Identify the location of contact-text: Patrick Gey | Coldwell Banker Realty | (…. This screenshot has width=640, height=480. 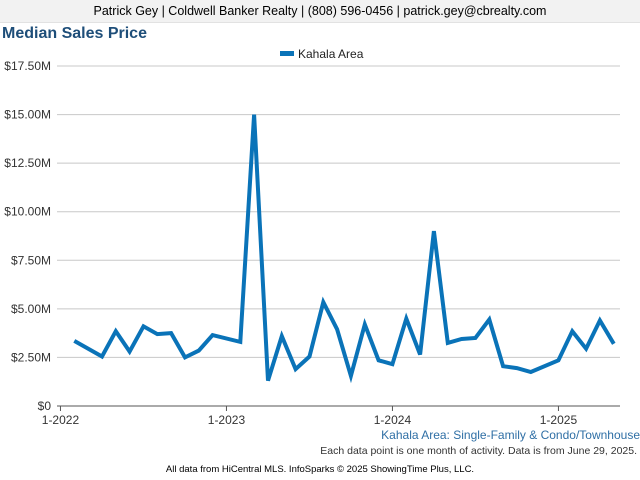
(320, 11).